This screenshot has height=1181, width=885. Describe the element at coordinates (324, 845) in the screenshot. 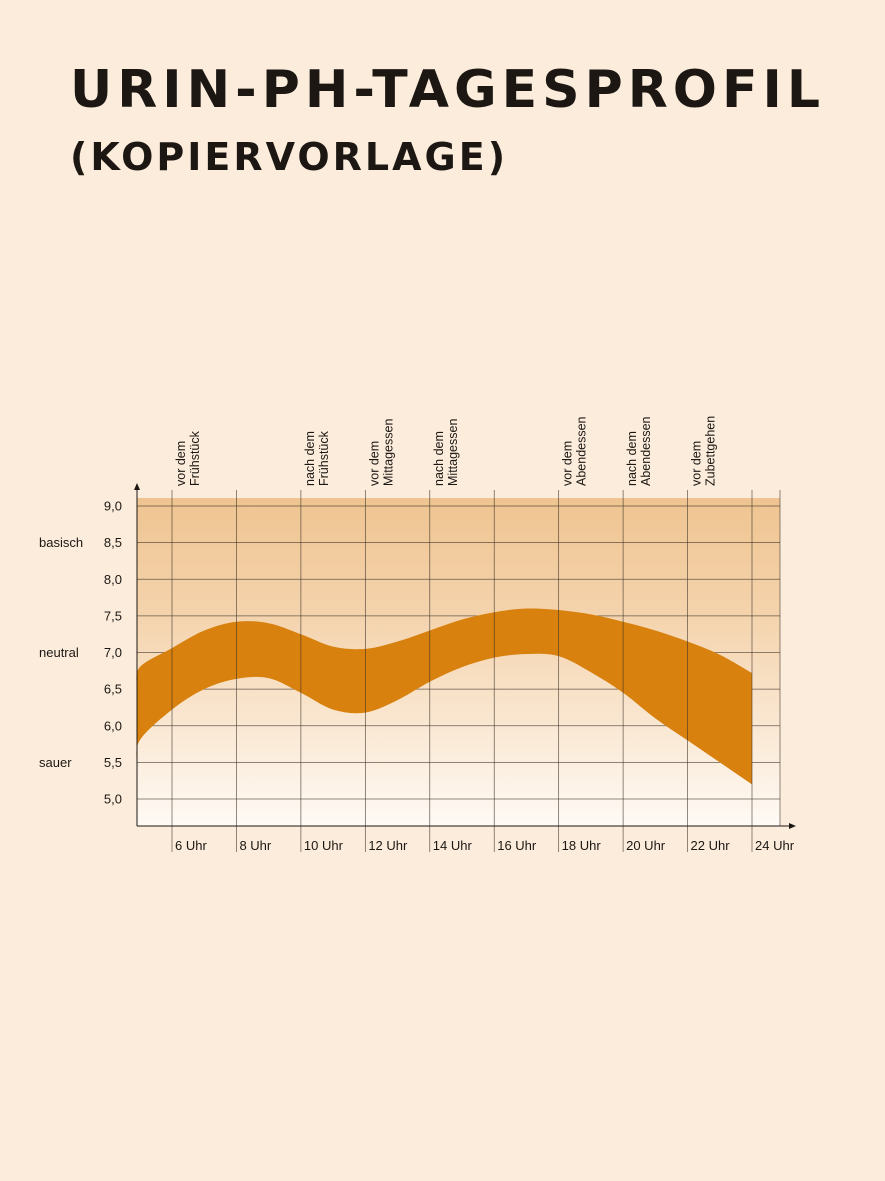

I see `x-tick-label: 10 Uhr` at that location.